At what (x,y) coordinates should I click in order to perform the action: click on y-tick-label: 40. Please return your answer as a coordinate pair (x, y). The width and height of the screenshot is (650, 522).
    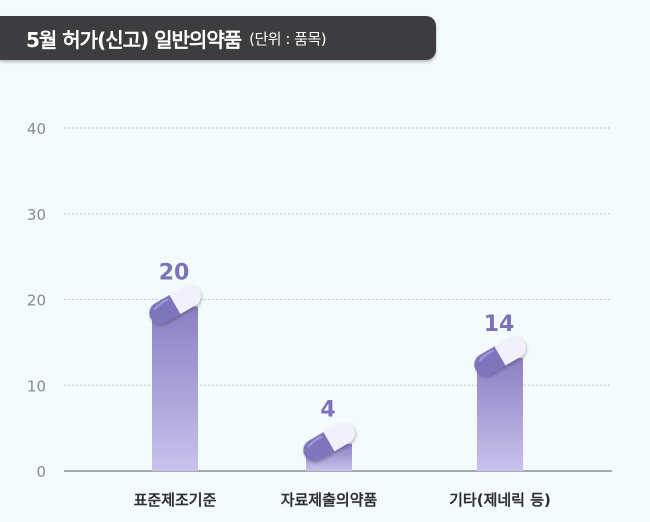
    Looking at the image, I should click on (36, 129).